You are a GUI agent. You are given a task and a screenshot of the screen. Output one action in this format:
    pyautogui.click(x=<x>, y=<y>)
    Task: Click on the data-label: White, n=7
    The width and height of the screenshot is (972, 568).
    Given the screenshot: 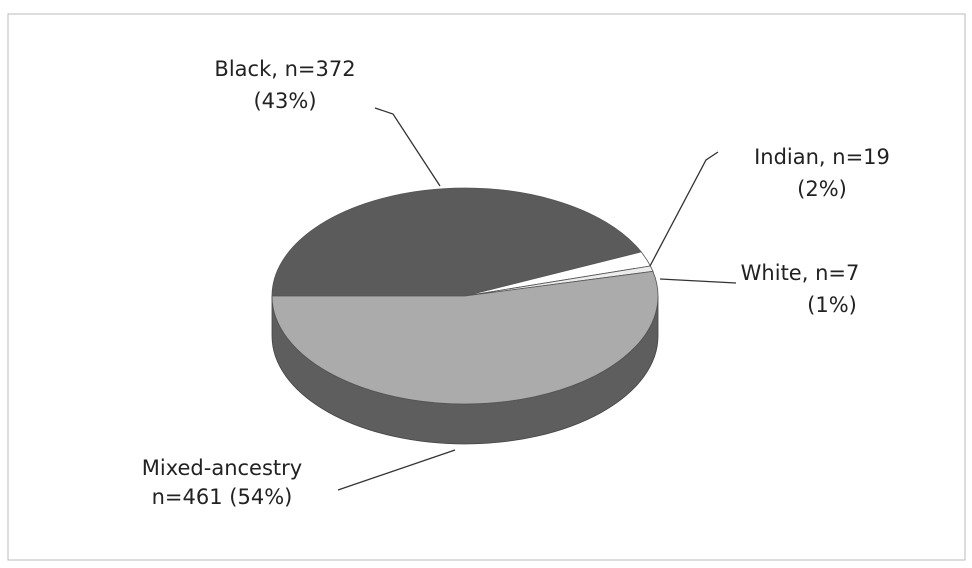 What is the action you would take?
    pyautogui.click(x=800, y=273)
    